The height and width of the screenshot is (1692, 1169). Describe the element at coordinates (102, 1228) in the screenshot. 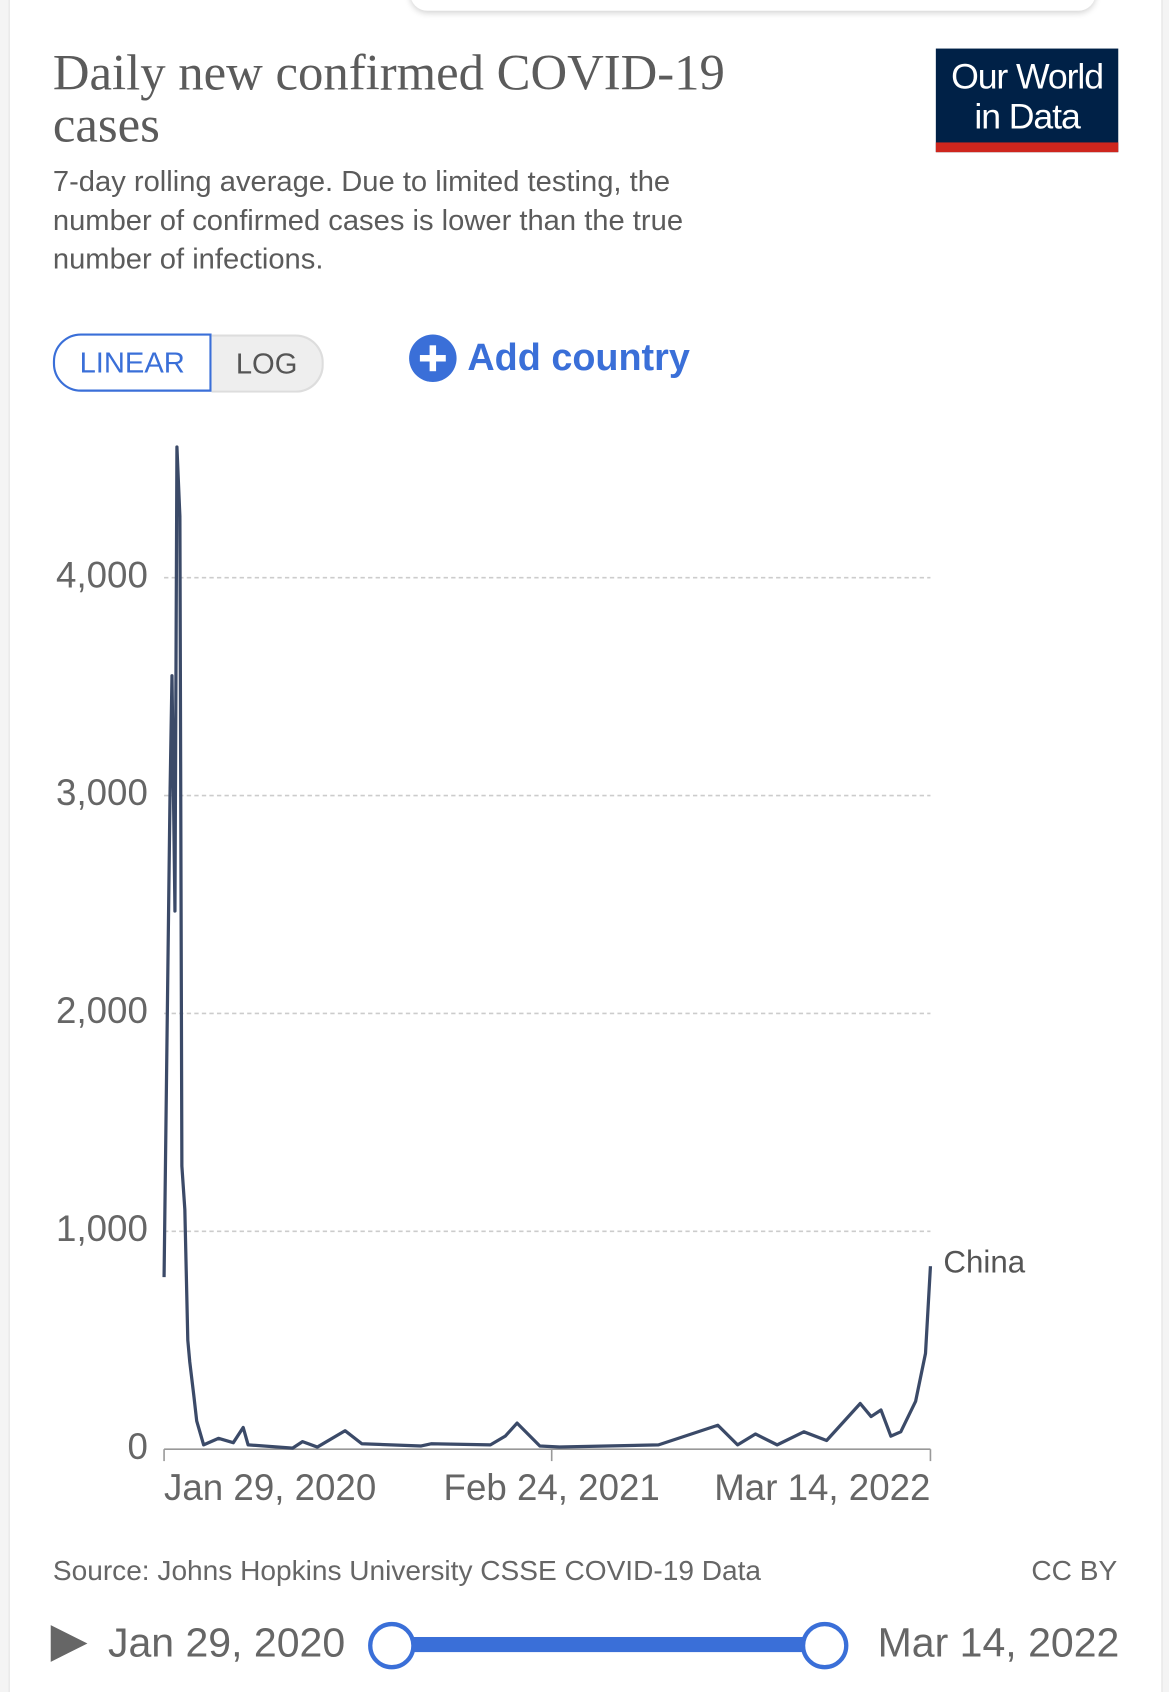

I see `y-tick-label: 1,000` at that location.